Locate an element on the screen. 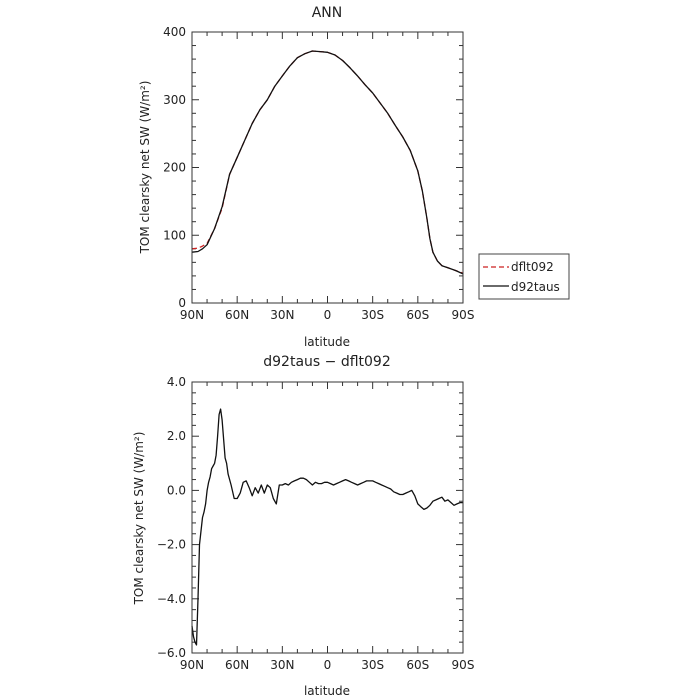 The image size is (700, 700). bottom-y-tick-label: −6.0 is located at coordinates (171, 653).